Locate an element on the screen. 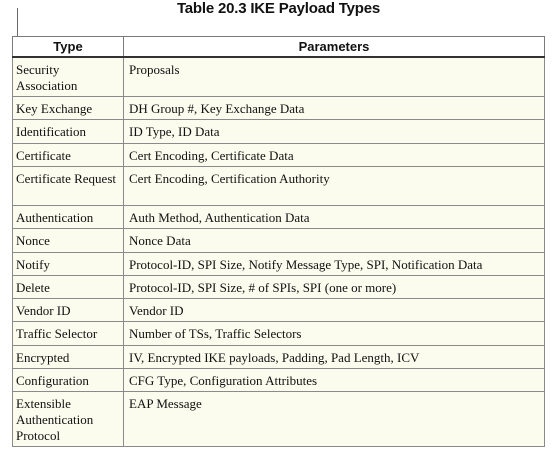  type-cell: Security Association is located at coordinates (68, 76).